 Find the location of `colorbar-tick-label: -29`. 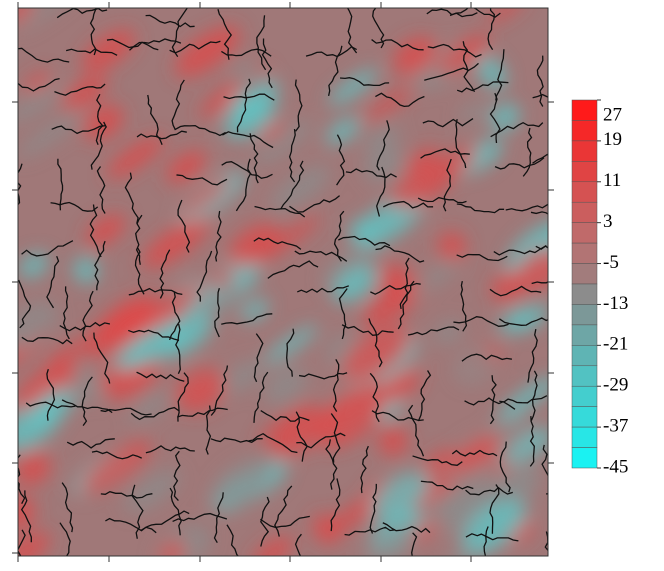

colorbar-tick-label: -29 is located at coordinates (615, 385).